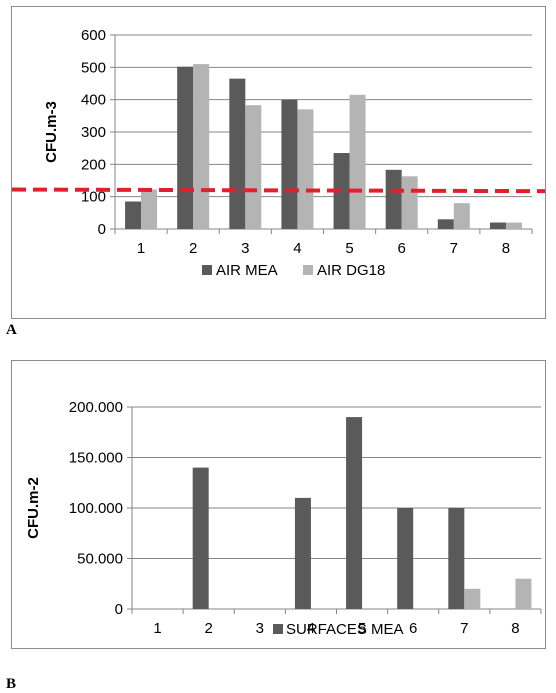  Describe the element at coordinates (351, 270) in the screenshot. I see `chart-a-legend-label: AIR DG18` at that location.